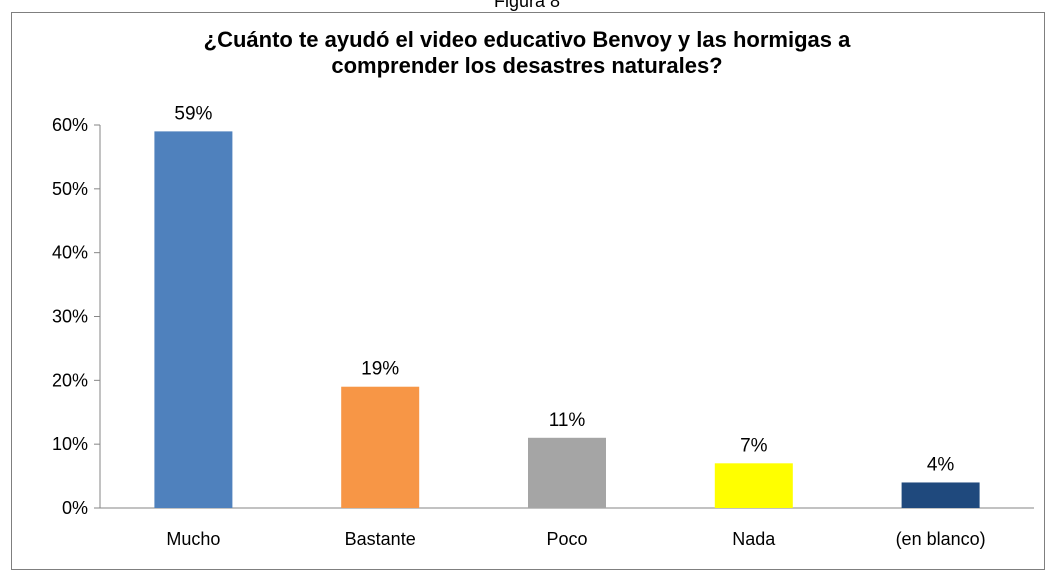 This screenshot has width=1054, height=579. What do you see at coordinates (754, 445) in the screenshot?
I see `data-label: 7%` at bounding box center [754, 445].